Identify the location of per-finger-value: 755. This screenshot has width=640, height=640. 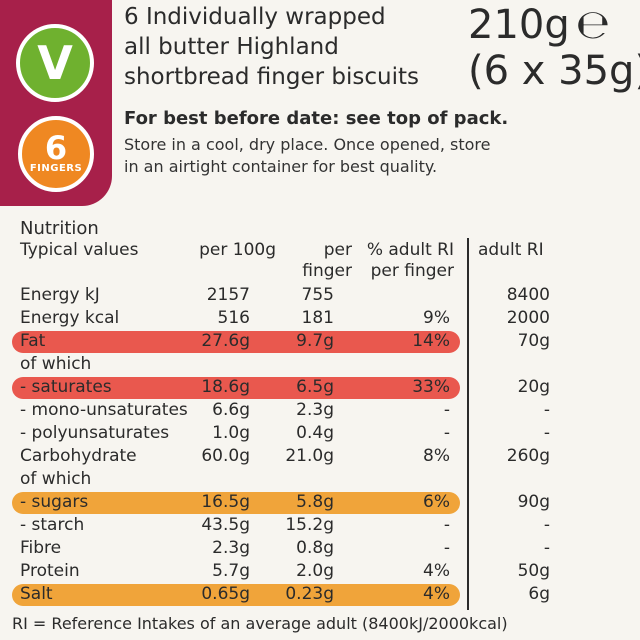
(317, 295).